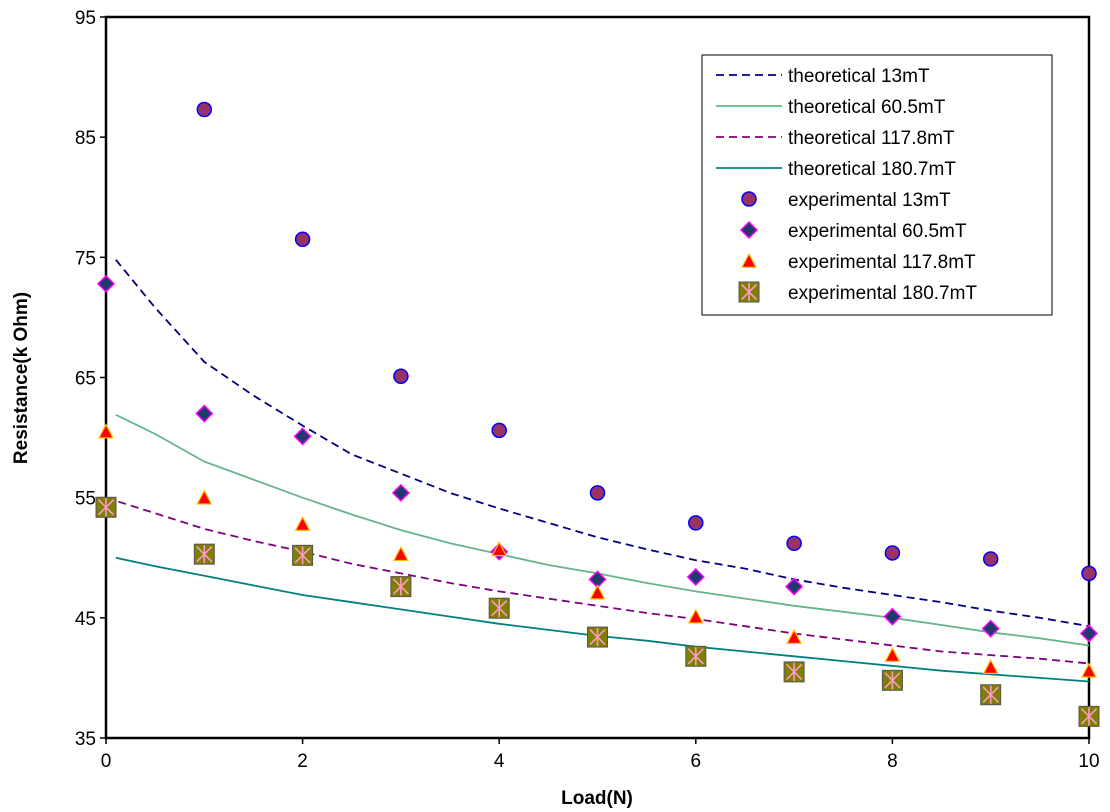  What do you see at coordinates (871, 138) in the screenshot?
I see `legend-label: theoretical 117.8mT` at bounding box center [871, 138].